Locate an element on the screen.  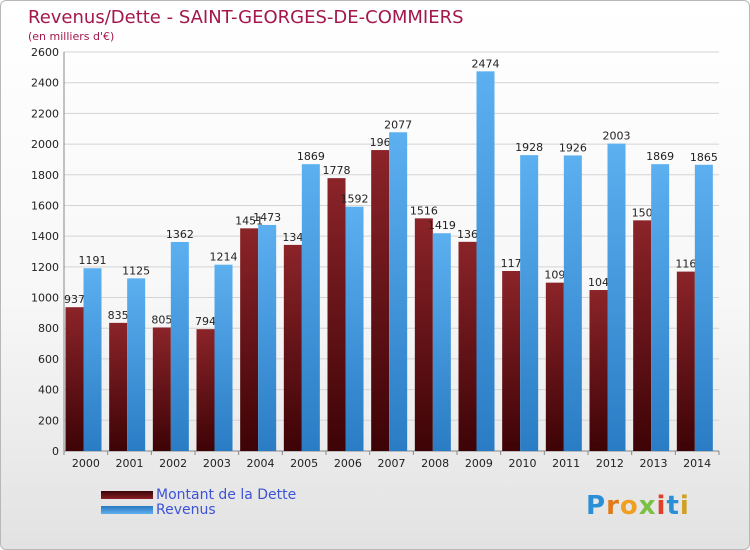
data-label: 1926 is located at coordinates (573, 147).